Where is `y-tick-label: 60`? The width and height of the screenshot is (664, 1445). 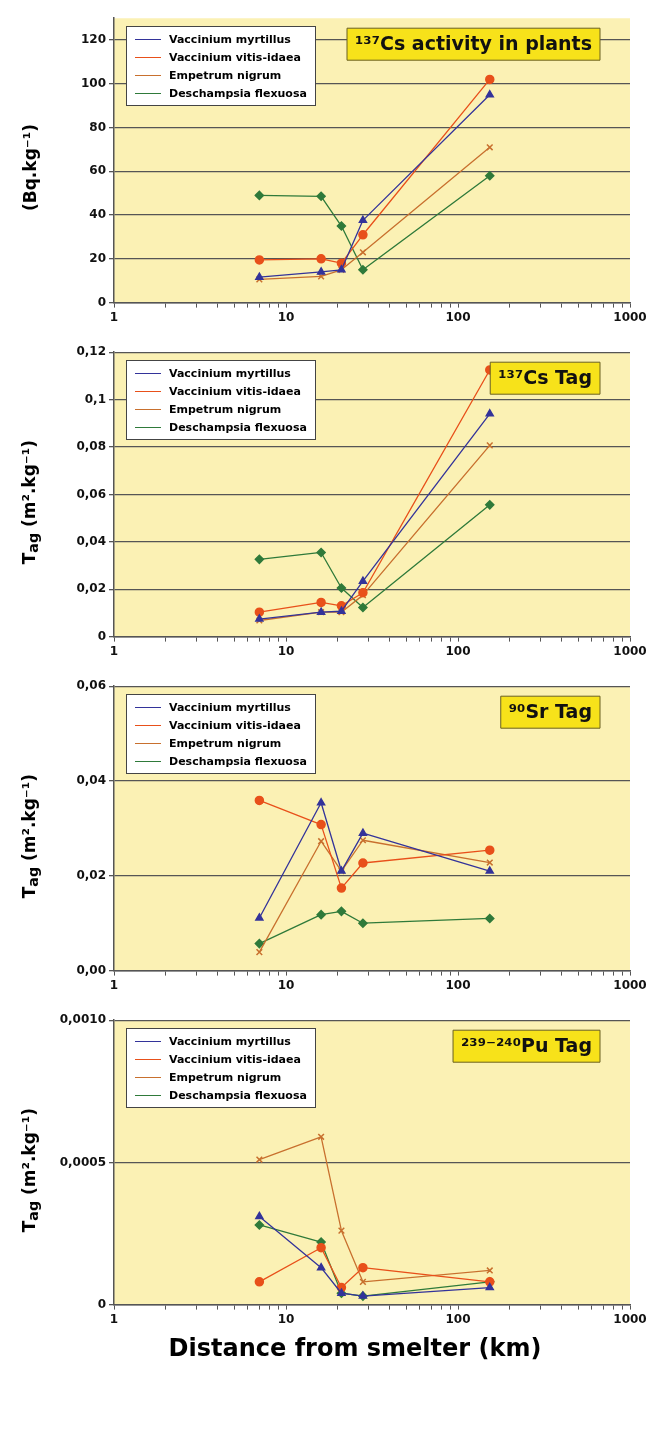
y-tick-label: 60 is located at coordinates (97, 170).